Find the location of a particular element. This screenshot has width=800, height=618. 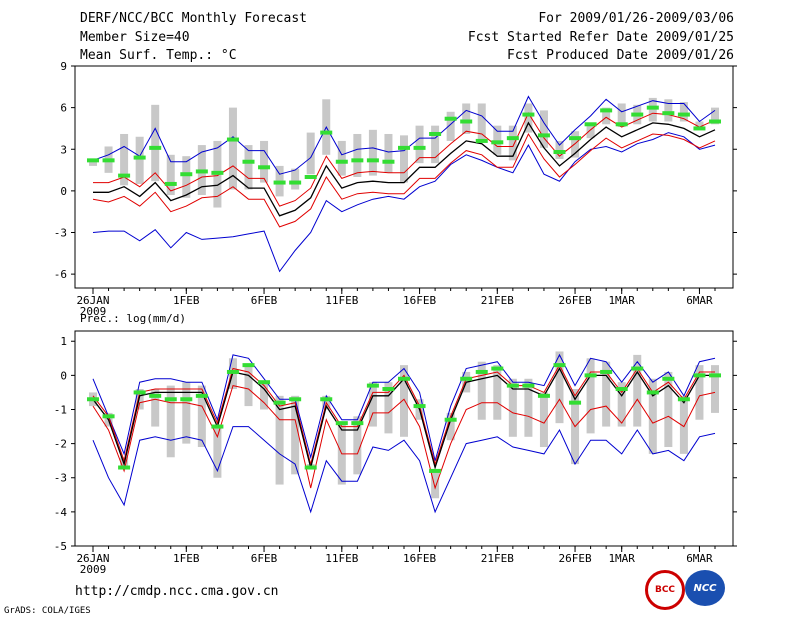

y-tick-label: 9 is located at coordinates (63, 66).